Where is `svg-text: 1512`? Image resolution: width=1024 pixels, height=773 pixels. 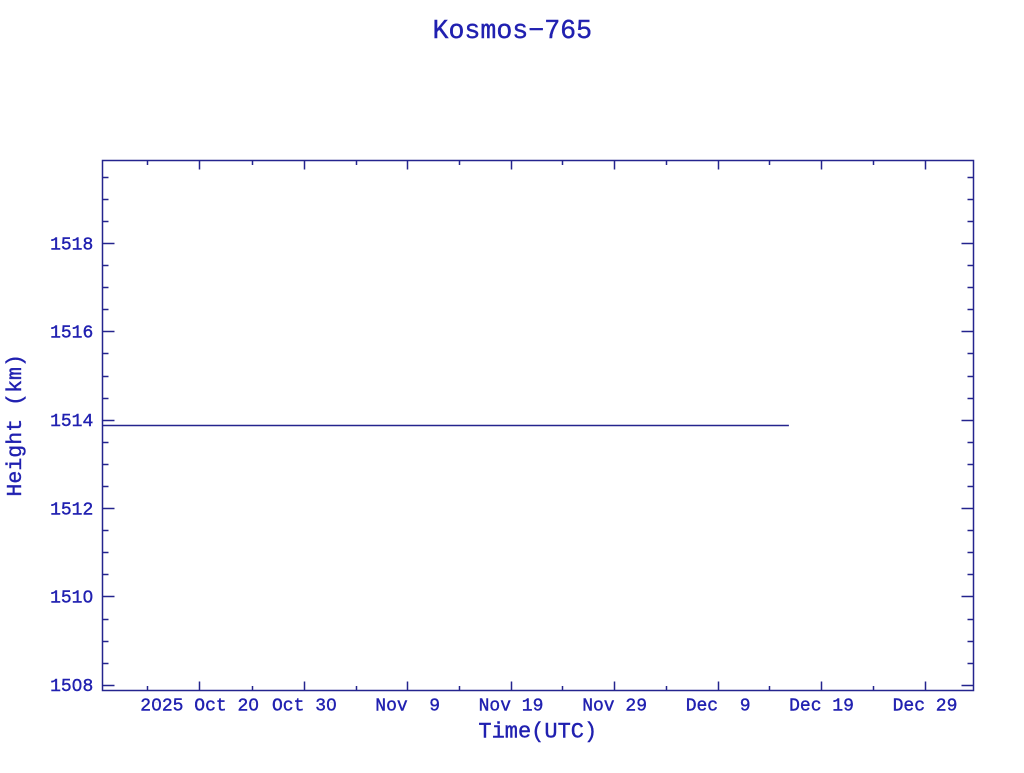 svg-text: 1512 is located at coordinates (71, 510).